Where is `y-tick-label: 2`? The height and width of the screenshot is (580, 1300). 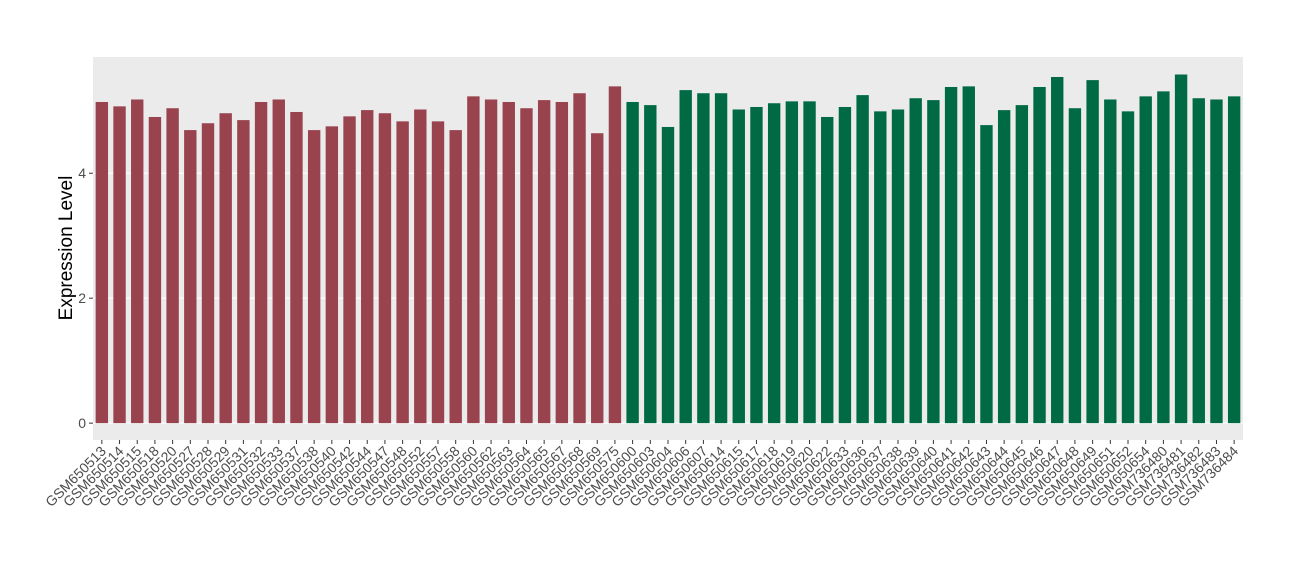 y-tick-label: 2 is located at coordinates (82, 298).